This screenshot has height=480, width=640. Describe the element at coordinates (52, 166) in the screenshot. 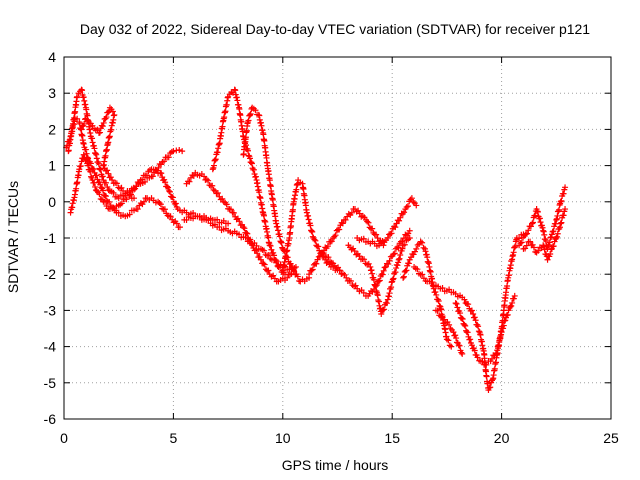

I see `y-tick-label-7: 1` at that location.